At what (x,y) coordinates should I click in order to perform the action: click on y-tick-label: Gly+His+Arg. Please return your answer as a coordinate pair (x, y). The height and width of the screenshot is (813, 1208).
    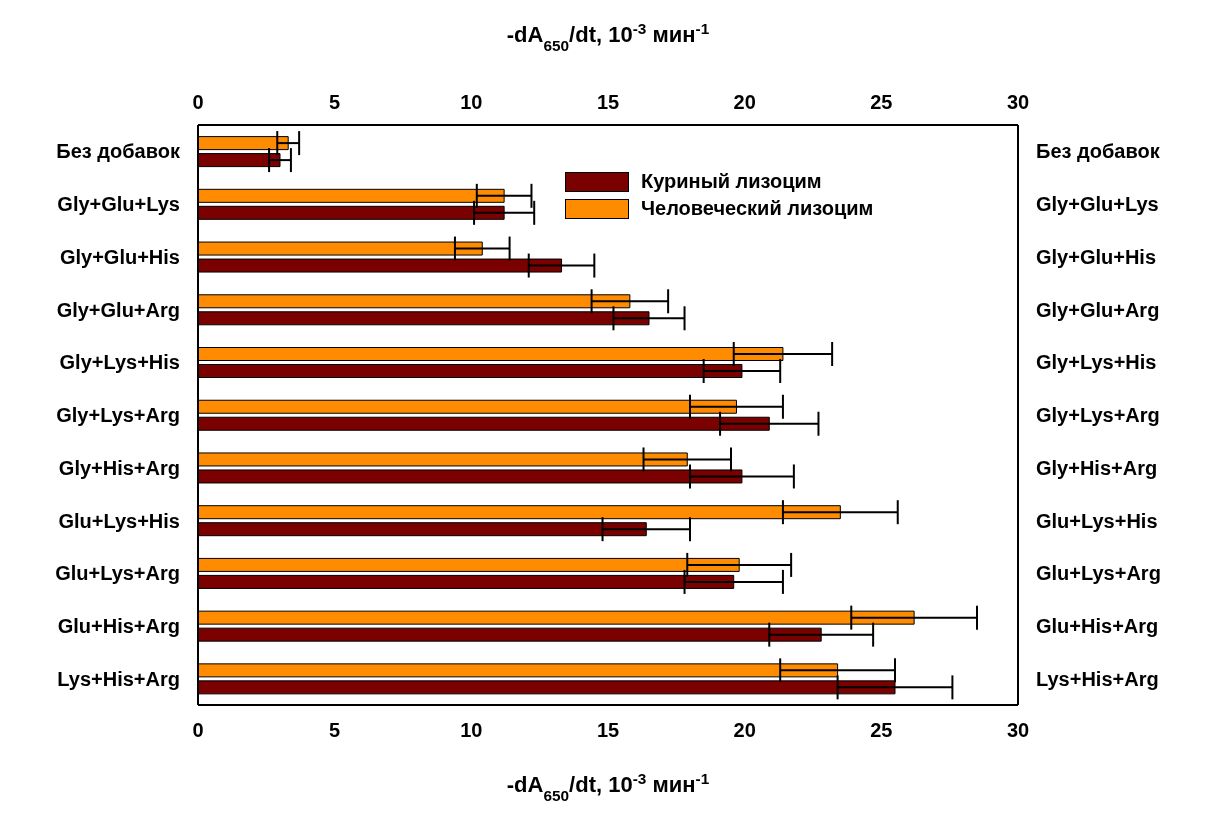
    Looking at the image, I should click on (1097, 467).